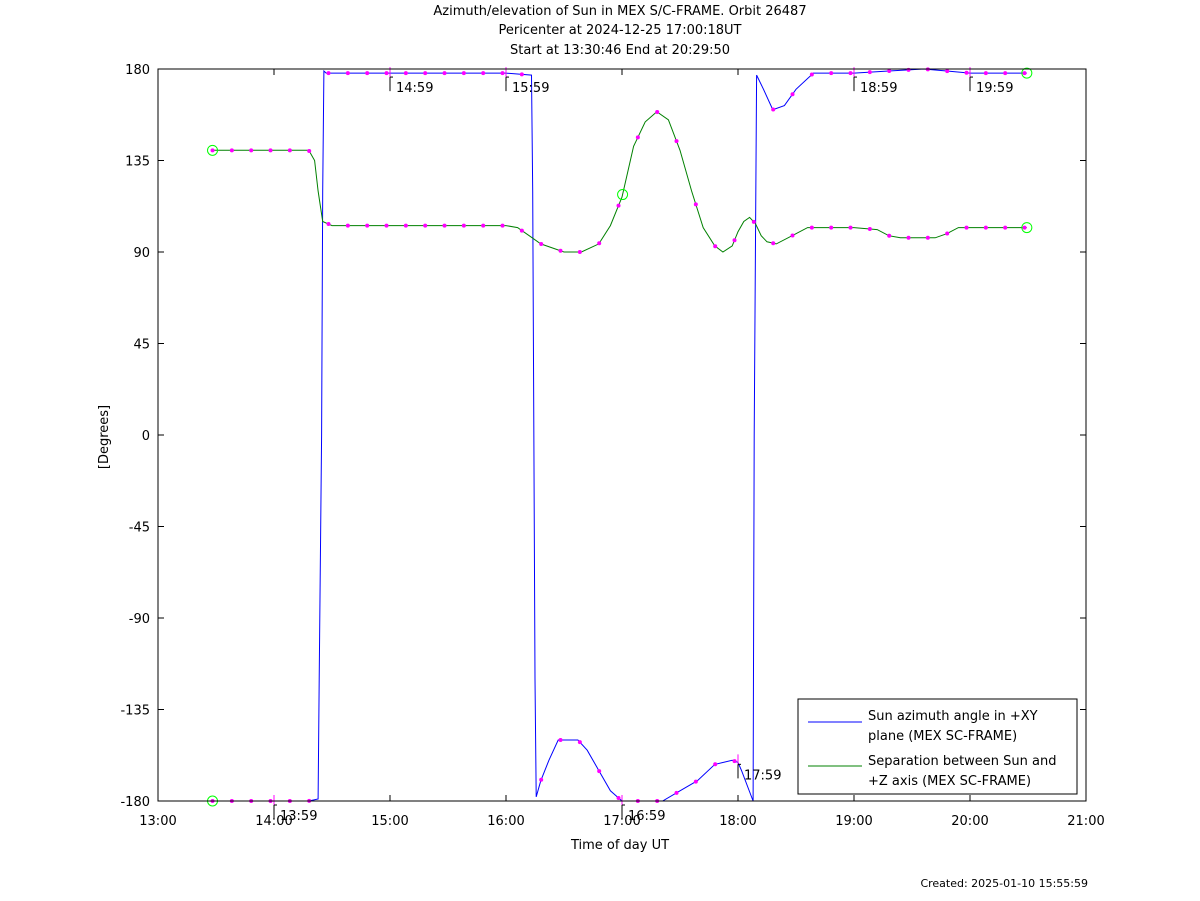 The width and height of the screenshot is (1200, 901). Describe the element at coordinates (135, 436) in the screenshot. I see `y-tick-labels: 180 135 90 45 0 -45 -90 -135 -180` at that location.